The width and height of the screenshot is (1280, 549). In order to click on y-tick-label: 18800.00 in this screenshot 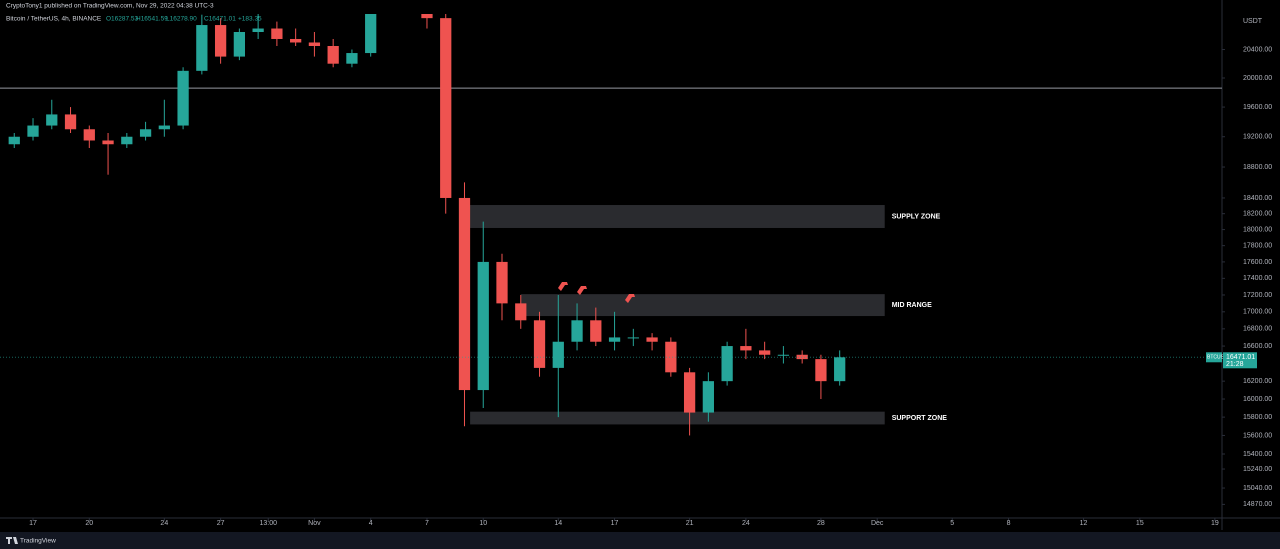, I will do `click(1257, 167)`.